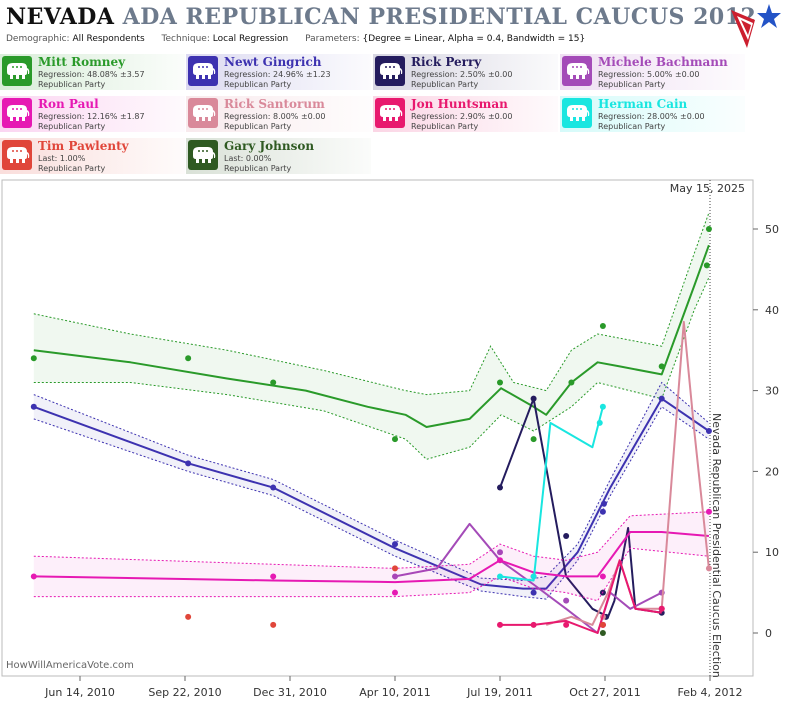 This screenshot has width=789, height=704. Describe the element at coordinates (60, 17) in the screenshot. I see `title-state: NEVADA` at that location.